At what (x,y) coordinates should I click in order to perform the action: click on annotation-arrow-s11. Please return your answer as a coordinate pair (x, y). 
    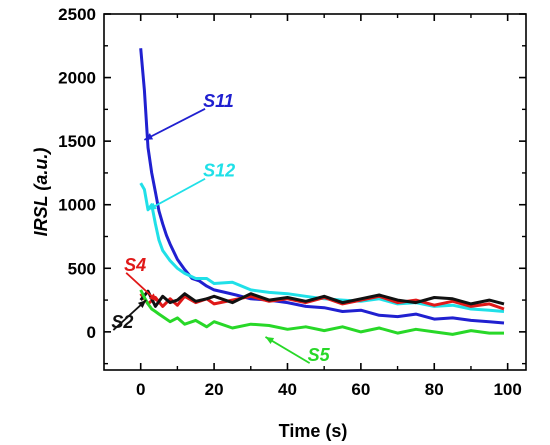
    Looking at the image, I should click on (174, 124).